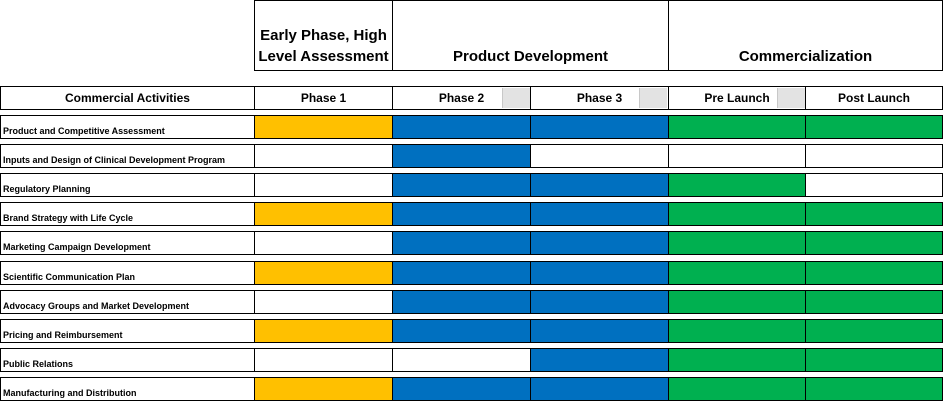 The height and width of the screenshot is (403, 944). I want to click on activity-label: Brand Strategy with Life Cycle, so click(127, 214).